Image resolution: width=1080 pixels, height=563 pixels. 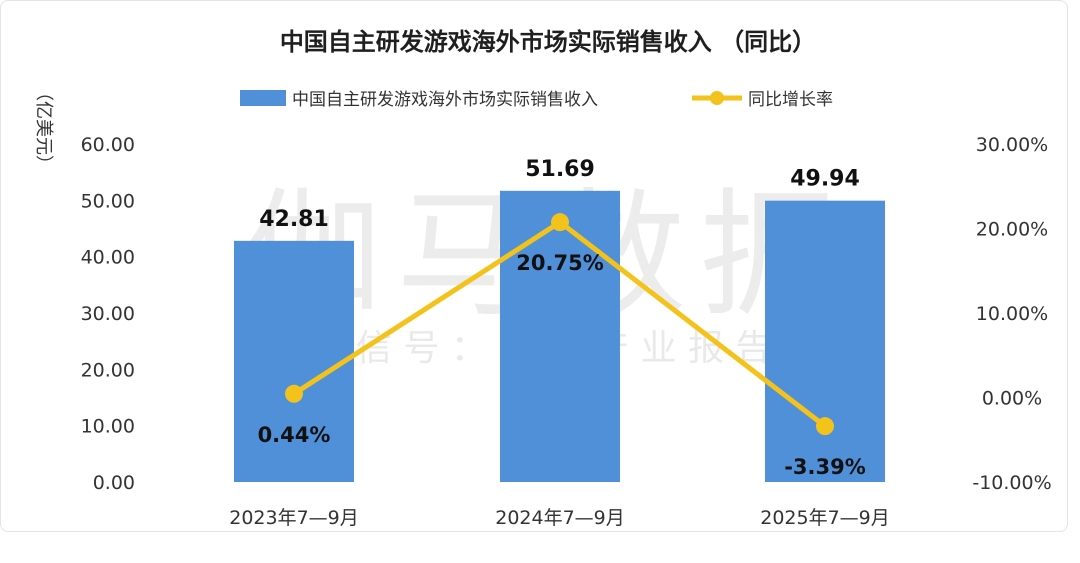 What do you see at coordinates (108, 201) in the screenshot?
I see `left-tick-label: 50.00` at bounding box center [108, 201].